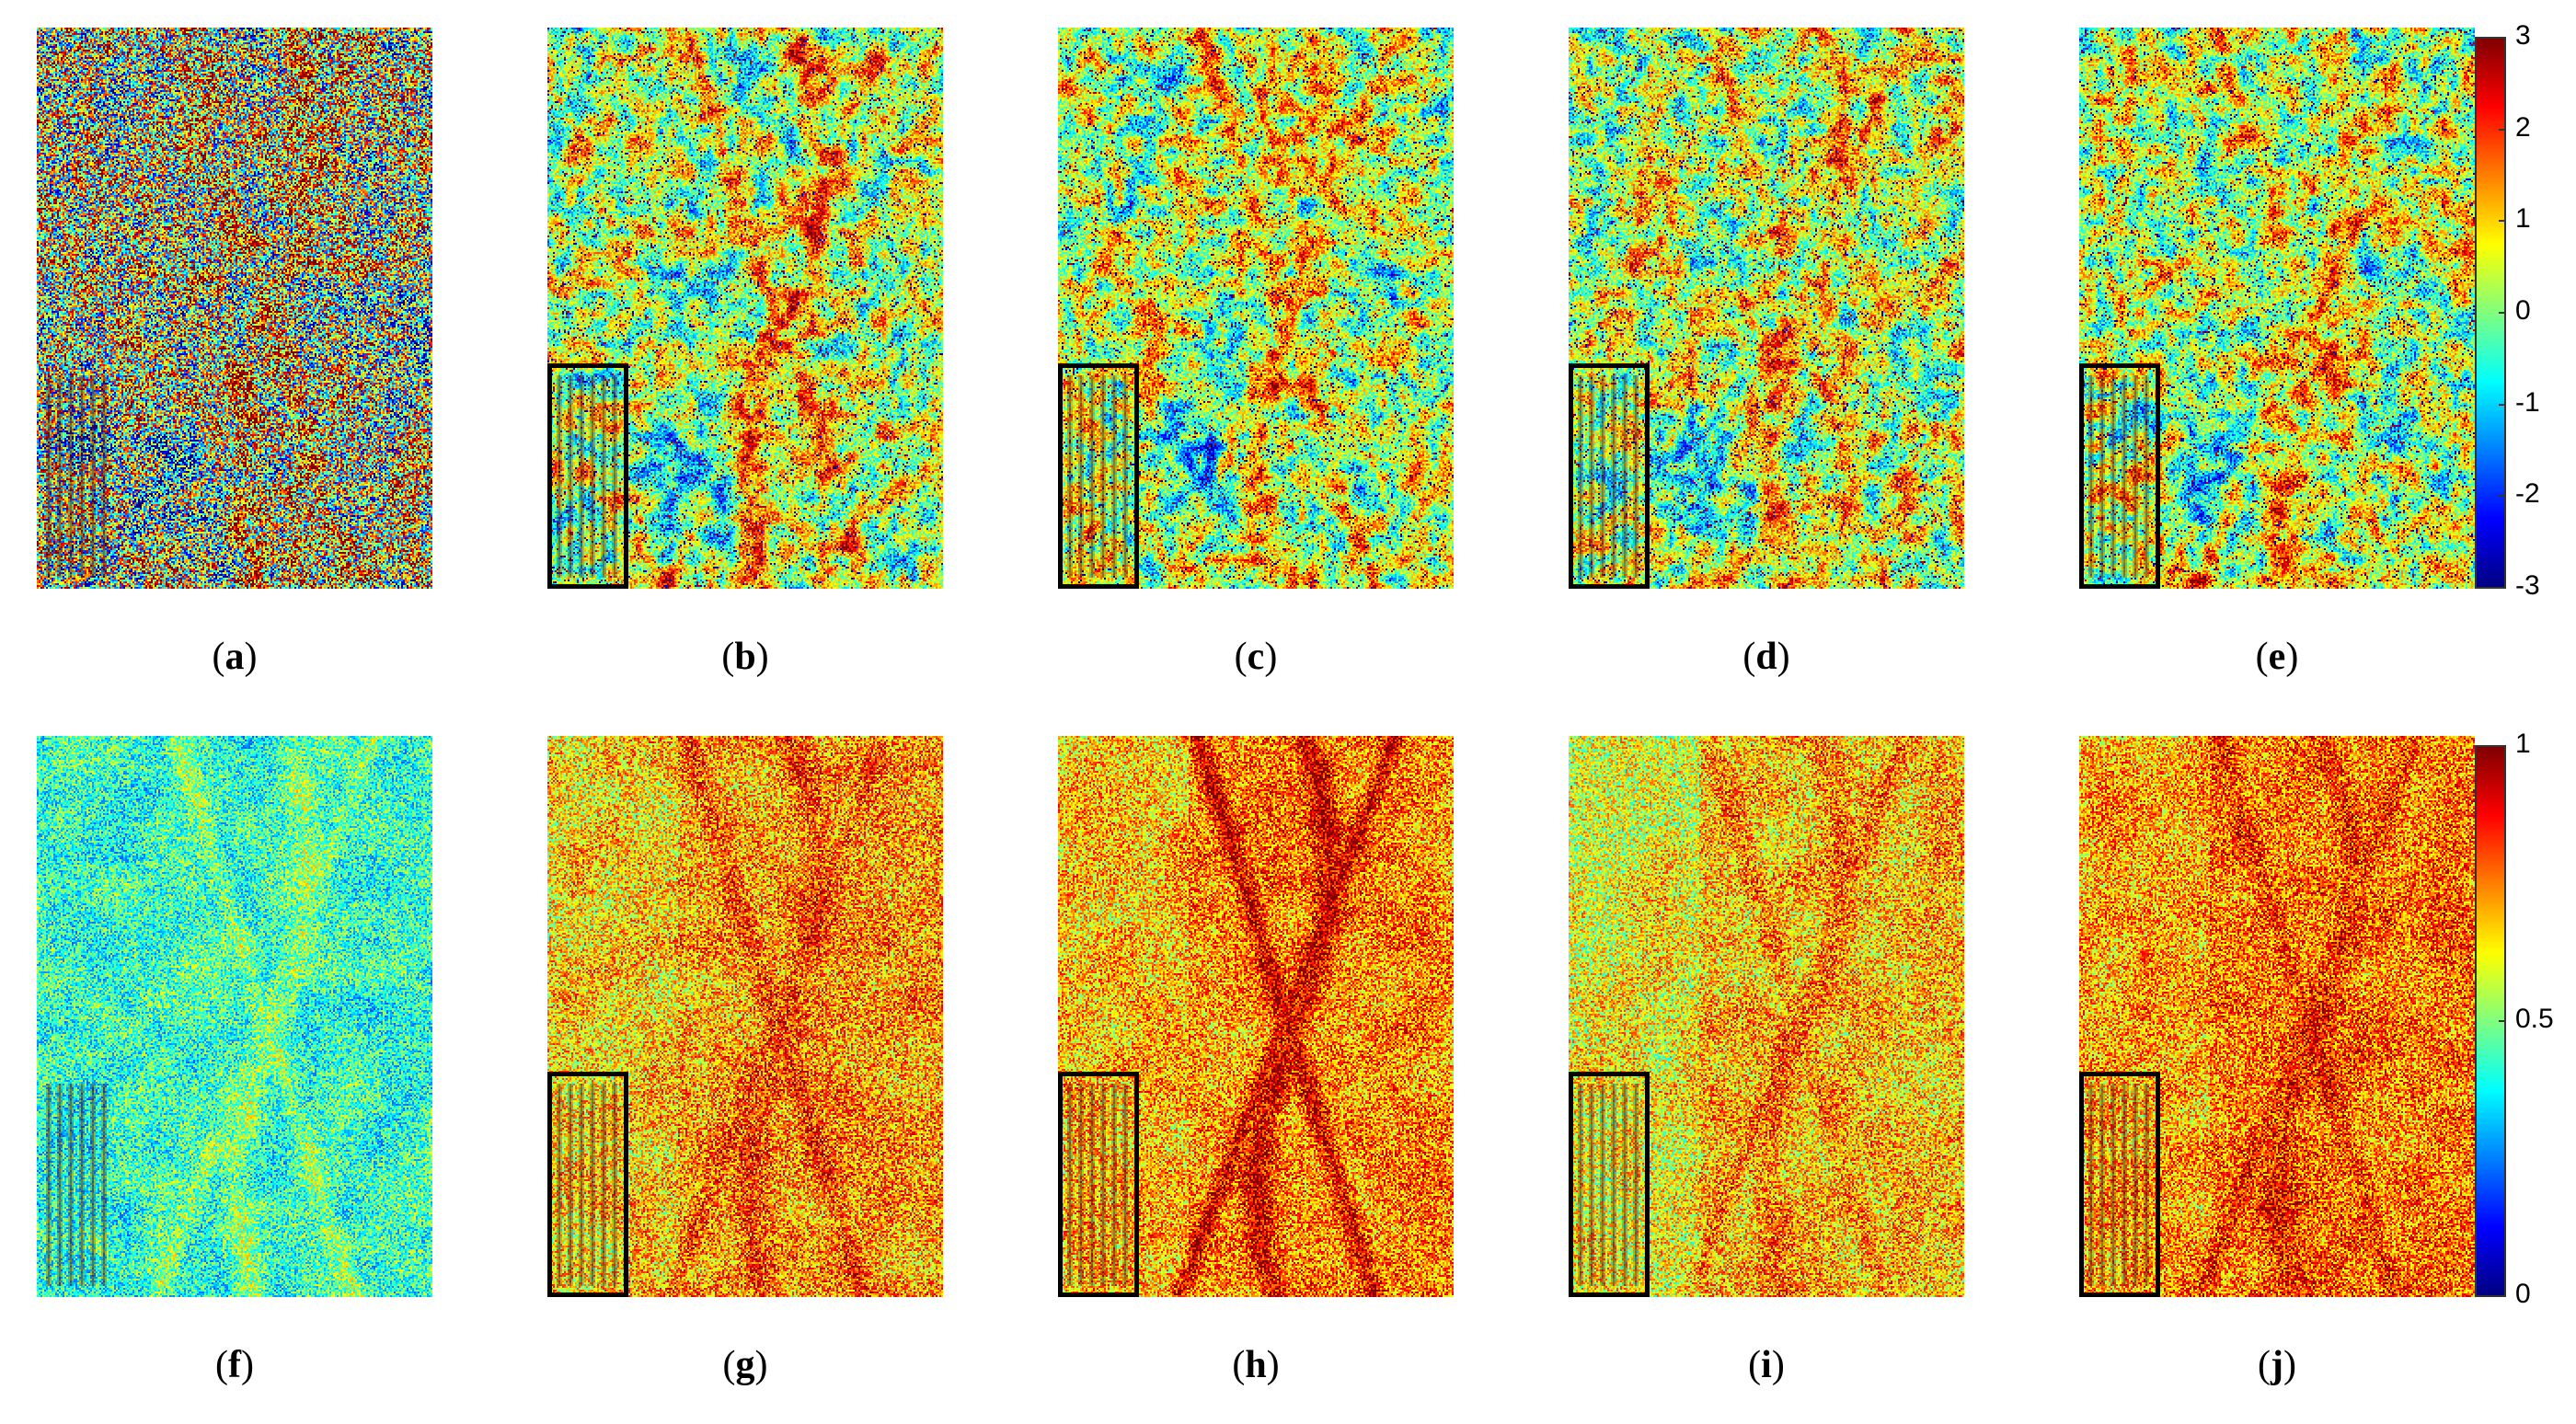 The height and width of the screenshot is (1424, 2576). Describe the element at coordinates (745, 657) in the screenshot. I see `panel-label: (b)` at that location.